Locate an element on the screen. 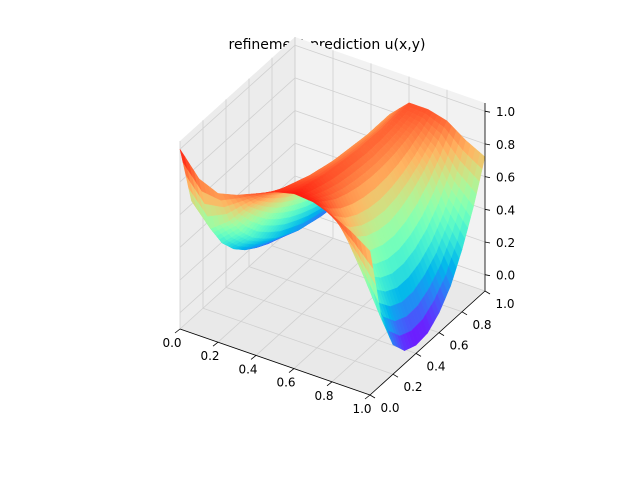  x-axis-line is located at coordinates (275, 362).